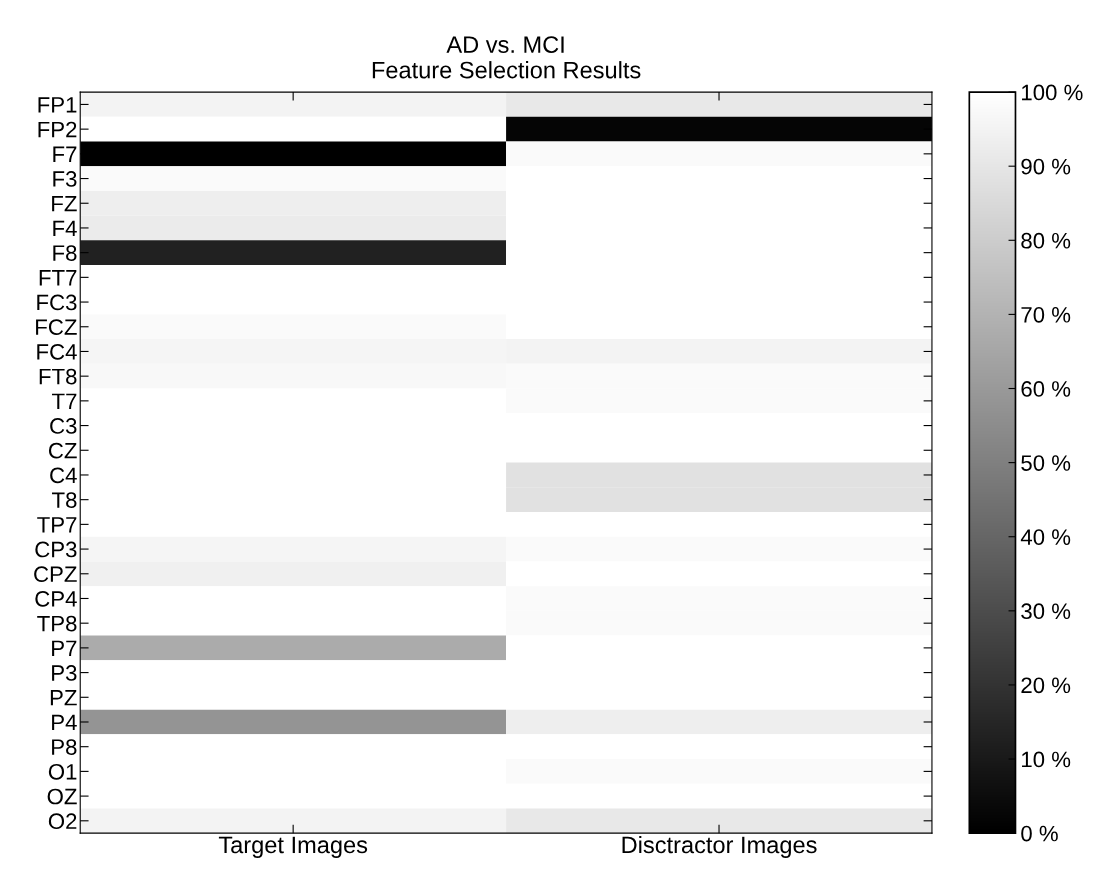 This screenshot has width=1099, height=877. What do you see at coordinates (1046, 240) in the screenshot?
I see `color-bar-label: 80 %` at bounding box center [1046, 240].